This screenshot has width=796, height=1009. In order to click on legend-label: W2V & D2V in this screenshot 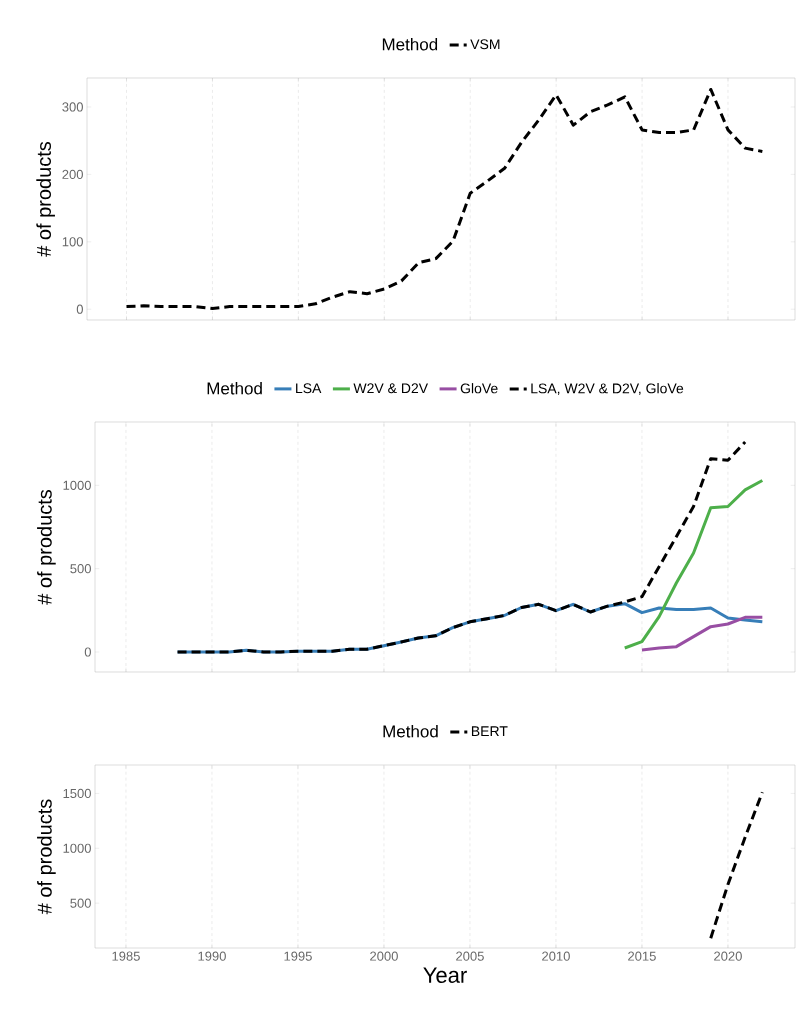, I will do `click(391, 388)`.